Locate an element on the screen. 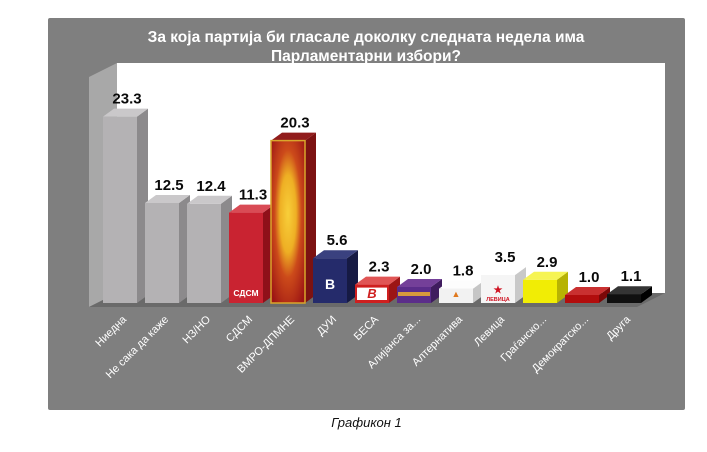 This screenshot has height=452, width=707. bar-value-label: 23.3 is located at coordinates (126, 99).